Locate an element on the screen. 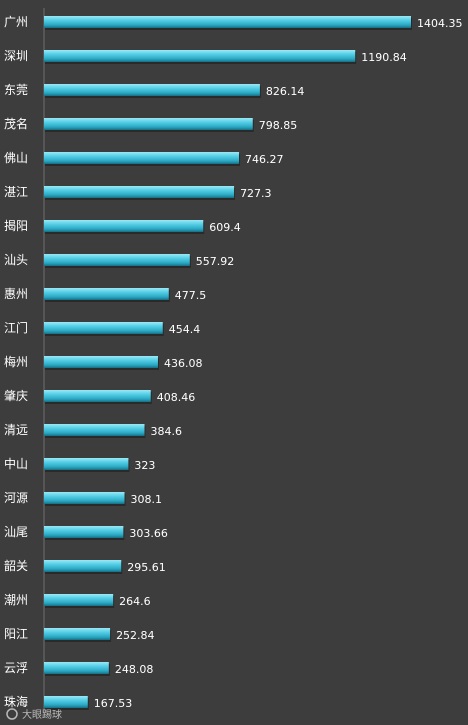 The width and height of the screenshot is (468, 725). category-label: 河源 is located at coordinates (16, 498).